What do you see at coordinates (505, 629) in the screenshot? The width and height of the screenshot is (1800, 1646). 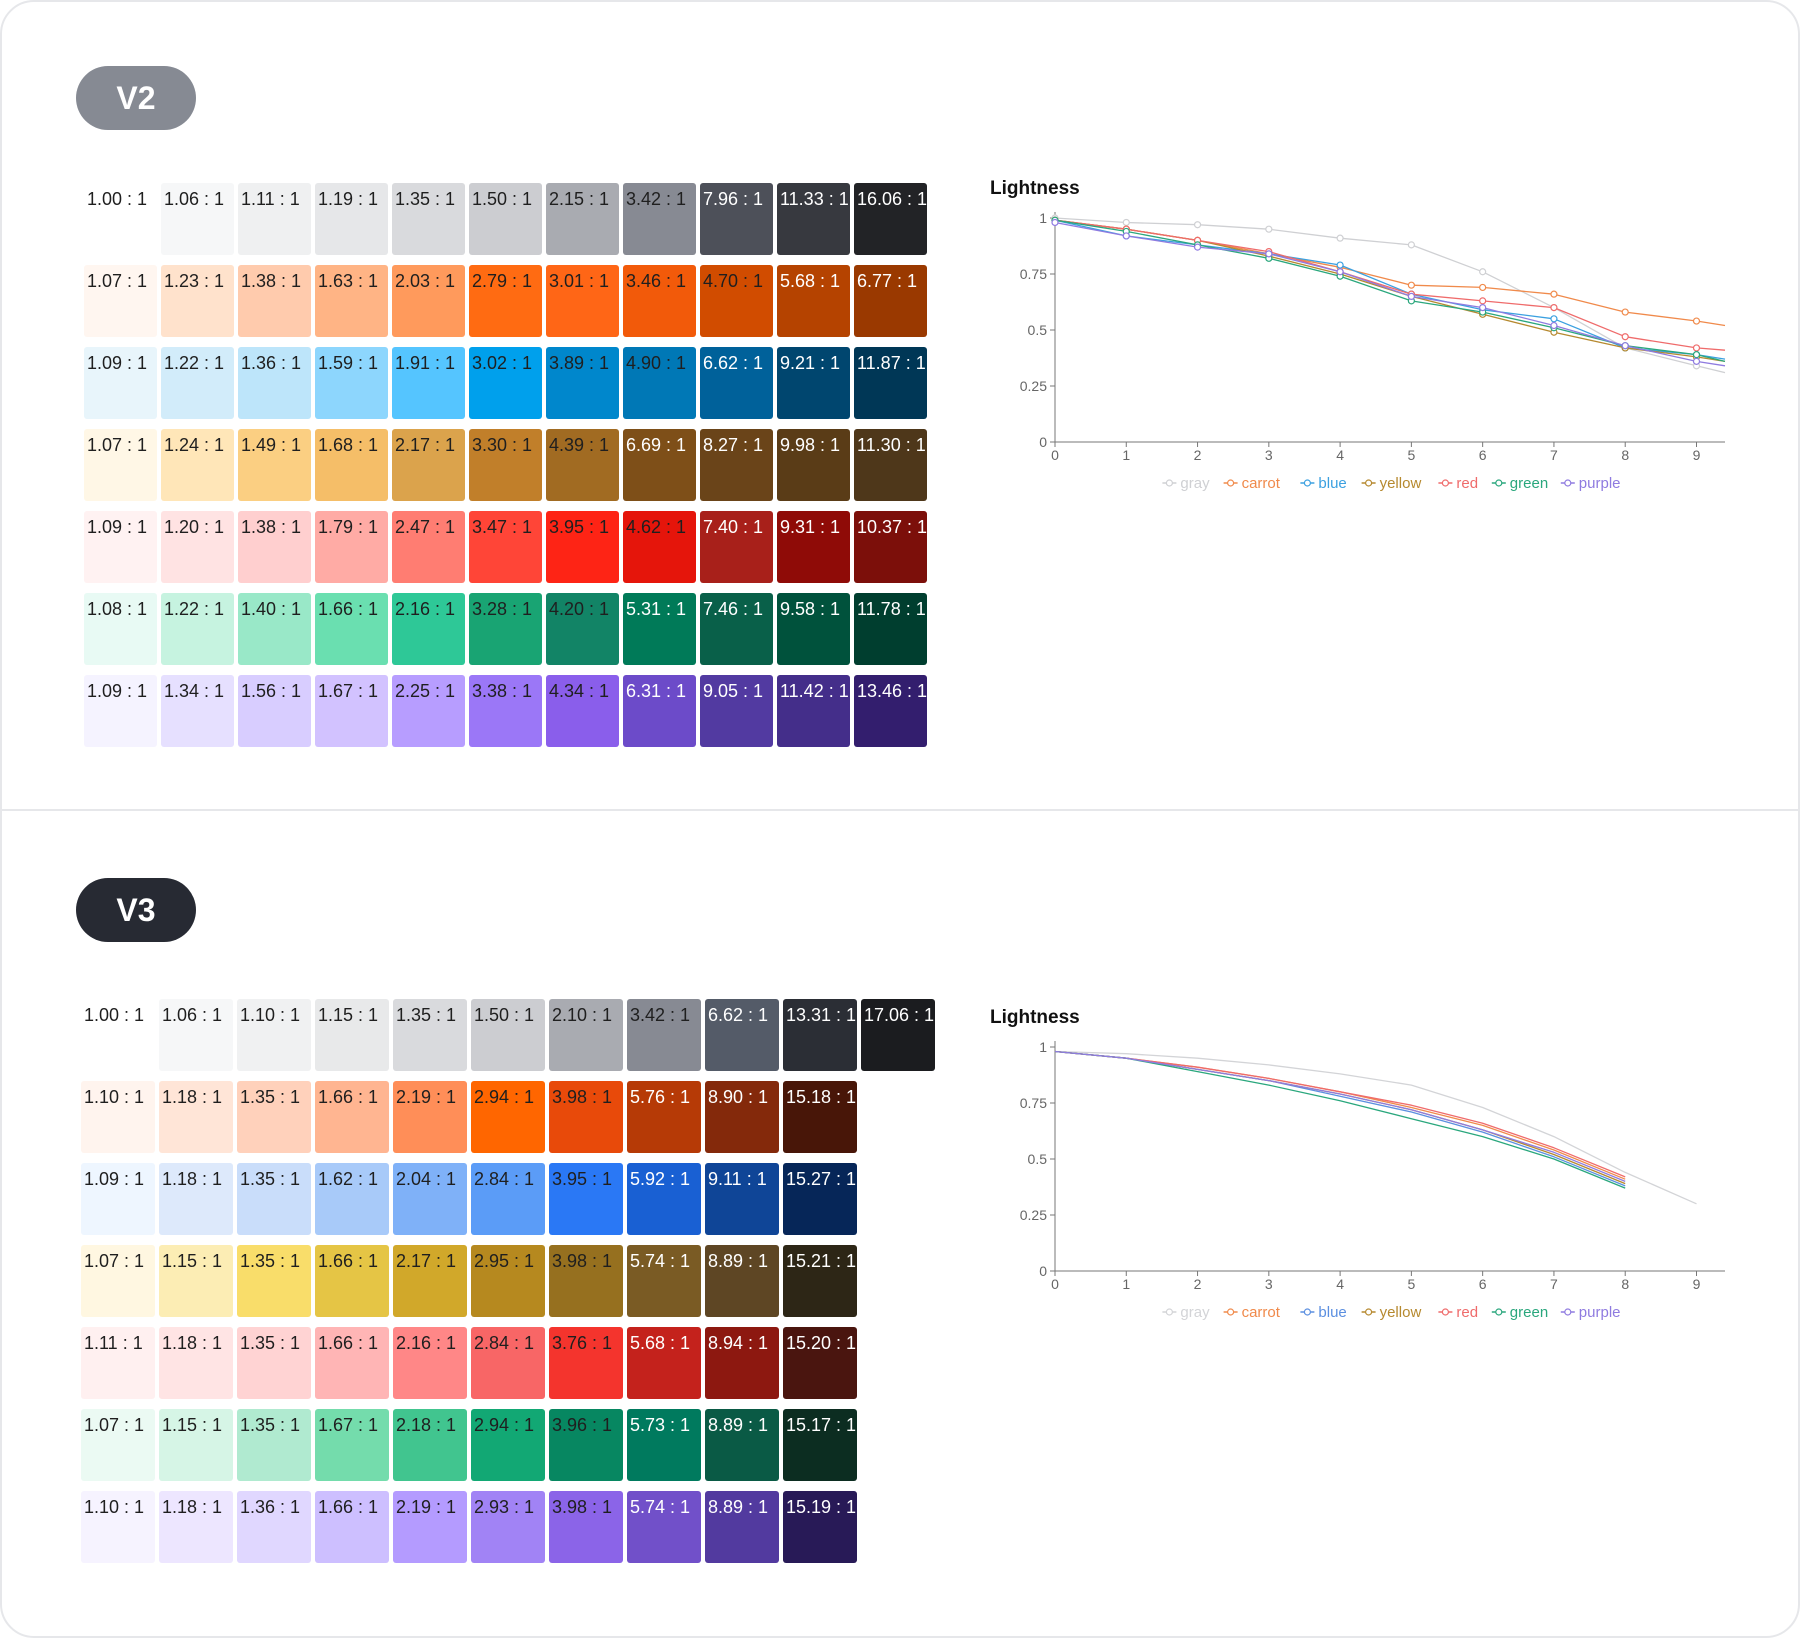 I see `swatch-green-5: 3.28 : 1` at bounding box center [505, 629].